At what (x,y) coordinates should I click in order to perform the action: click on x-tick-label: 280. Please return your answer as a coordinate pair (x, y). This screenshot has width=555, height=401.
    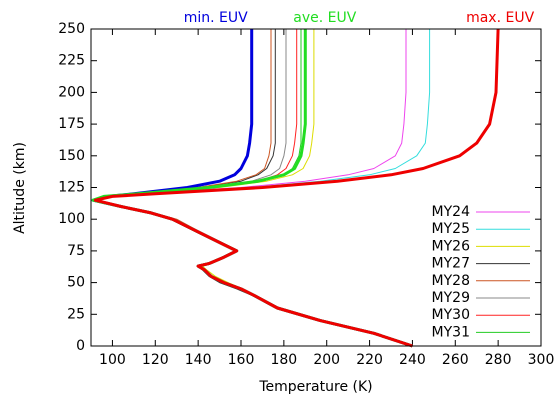
    Looking at the image, I should click on (498, 360).